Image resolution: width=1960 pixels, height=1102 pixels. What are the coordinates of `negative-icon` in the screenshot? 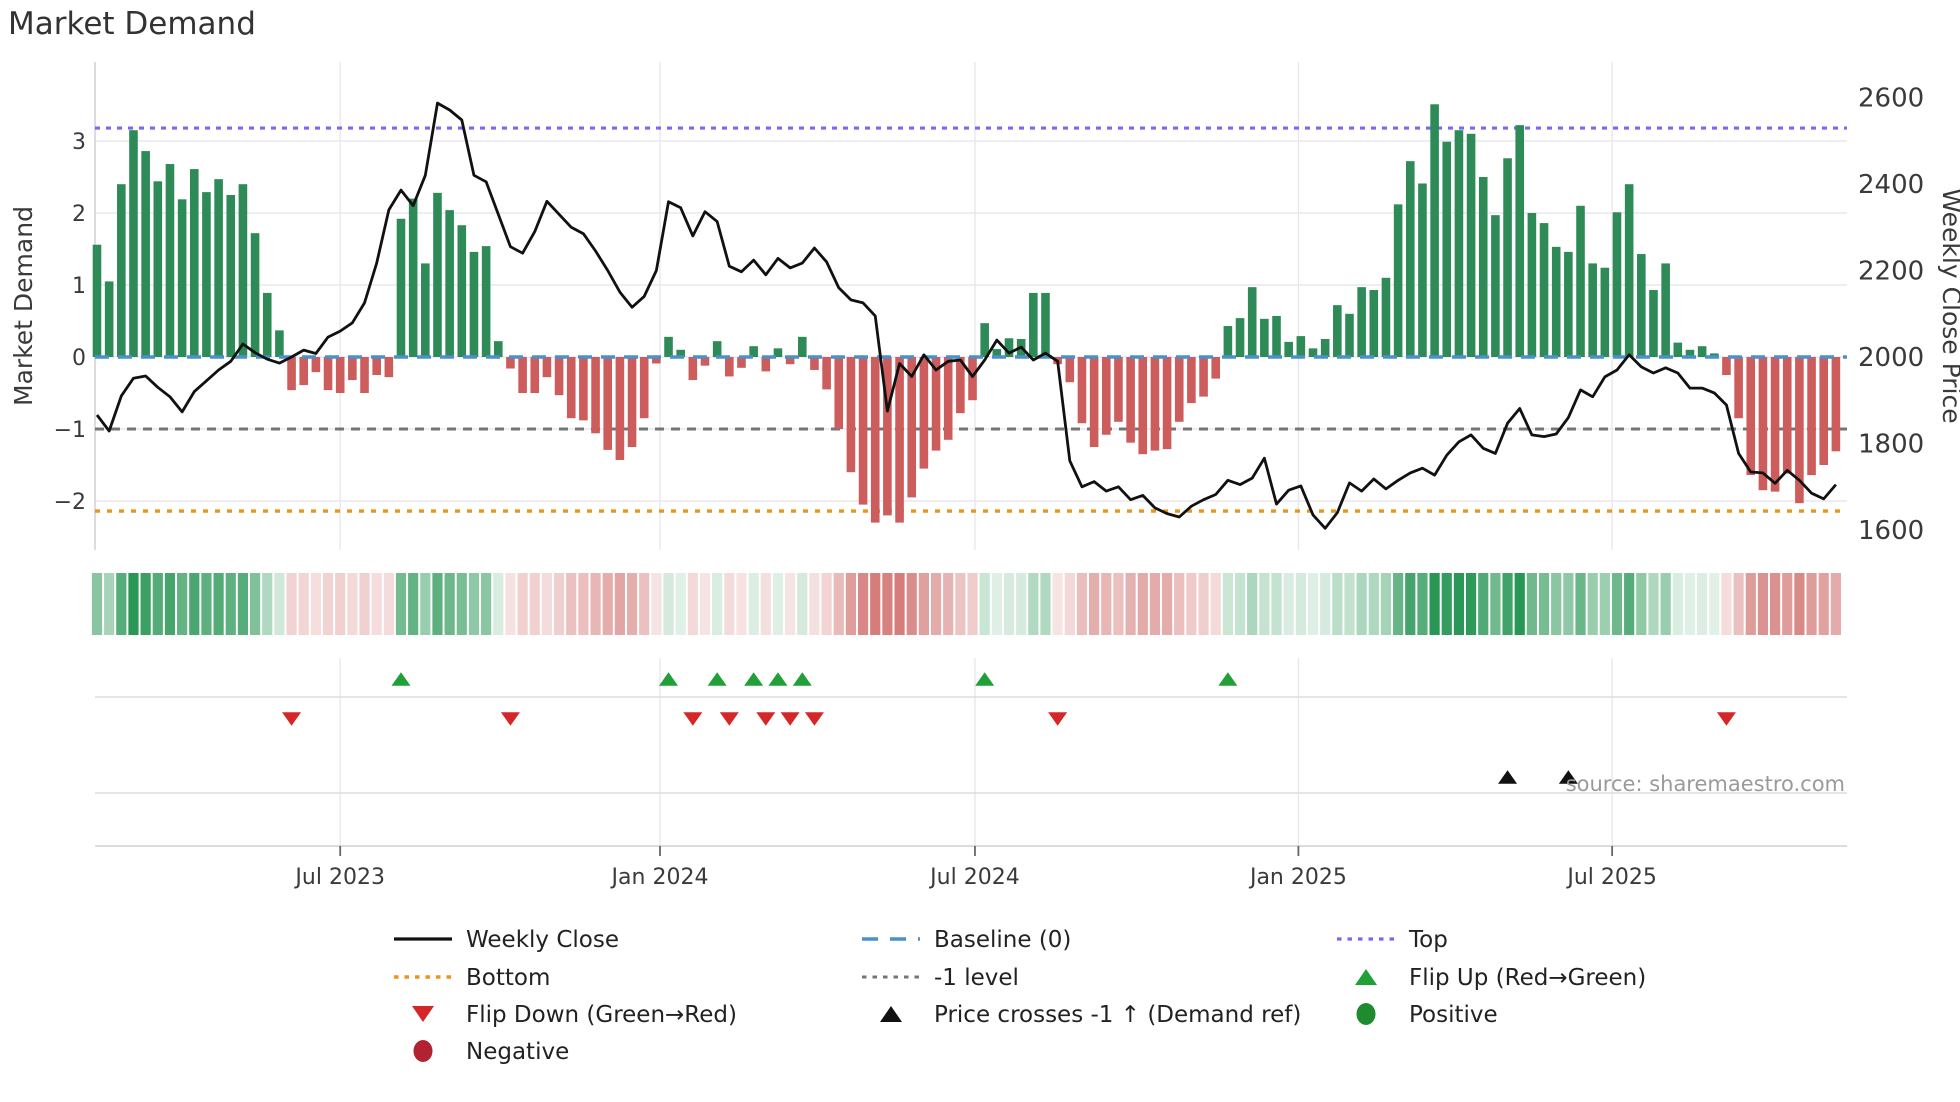 It's located at (423, 1051).